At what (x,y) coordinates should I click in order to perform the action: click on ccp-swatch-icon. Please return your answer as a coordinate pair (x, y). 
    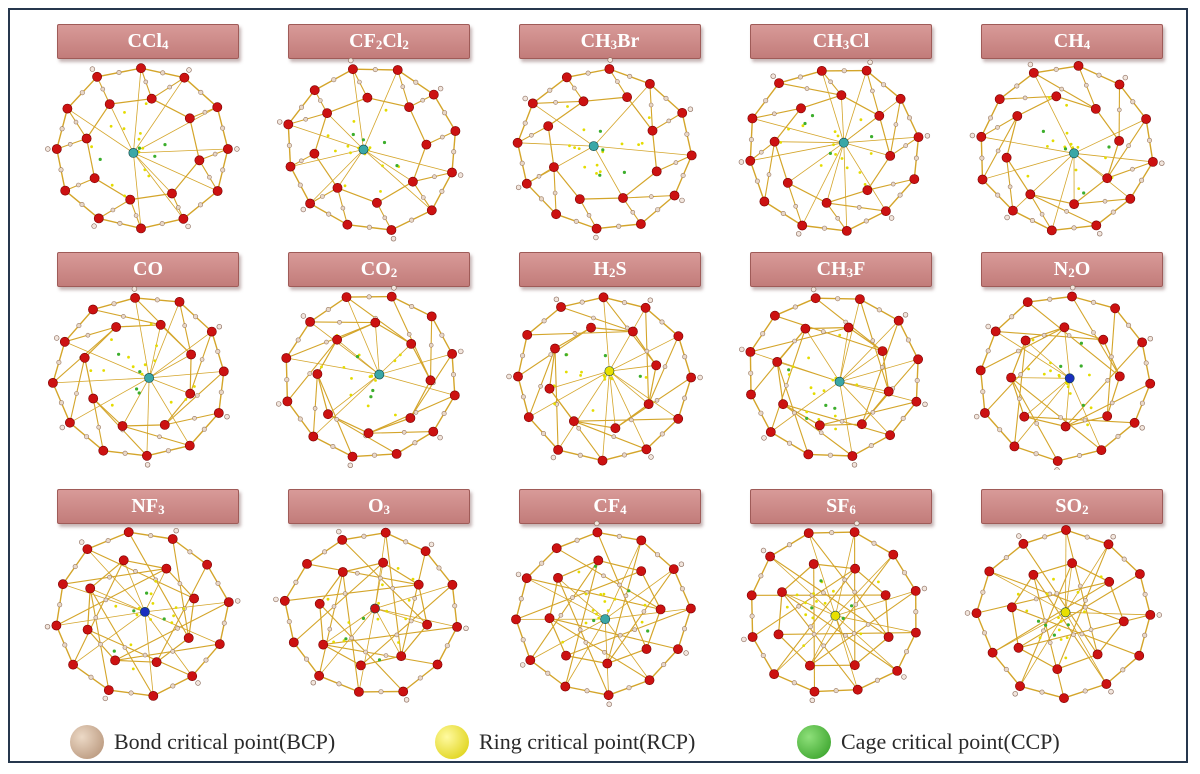
    Looking at the image, I should click on (814, 742).